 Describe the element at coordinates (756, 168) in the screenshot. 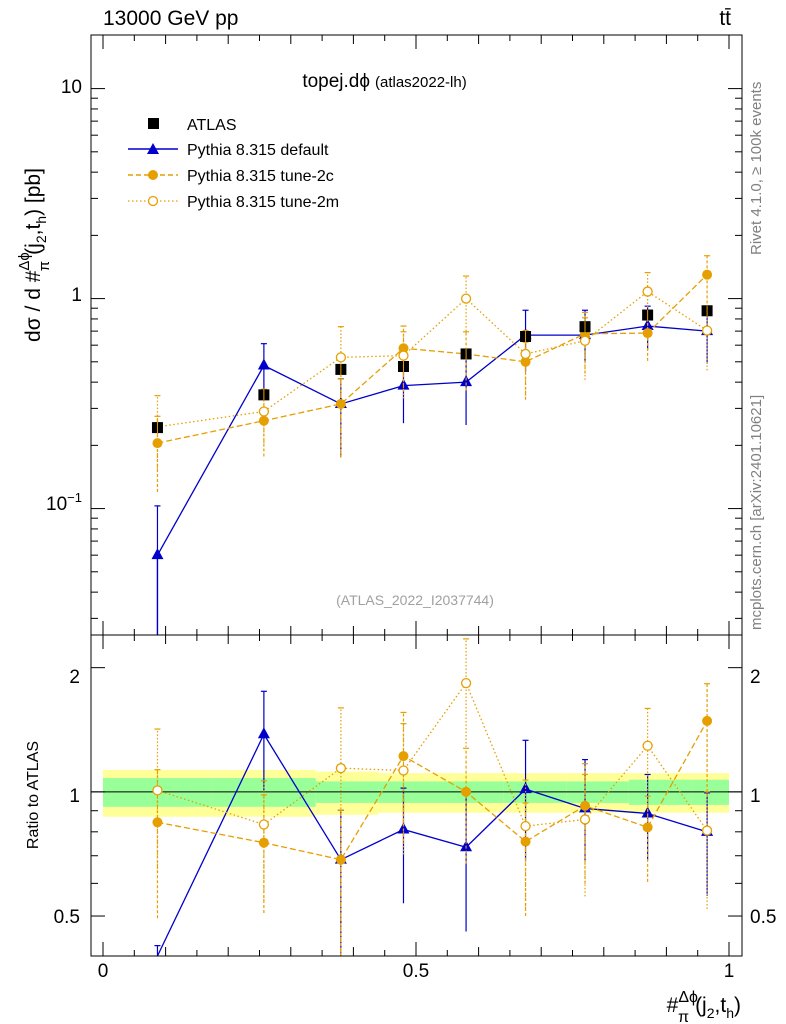

I see `rivet-label: Rivet 4.1.0, ≥ 100k events` at that location.